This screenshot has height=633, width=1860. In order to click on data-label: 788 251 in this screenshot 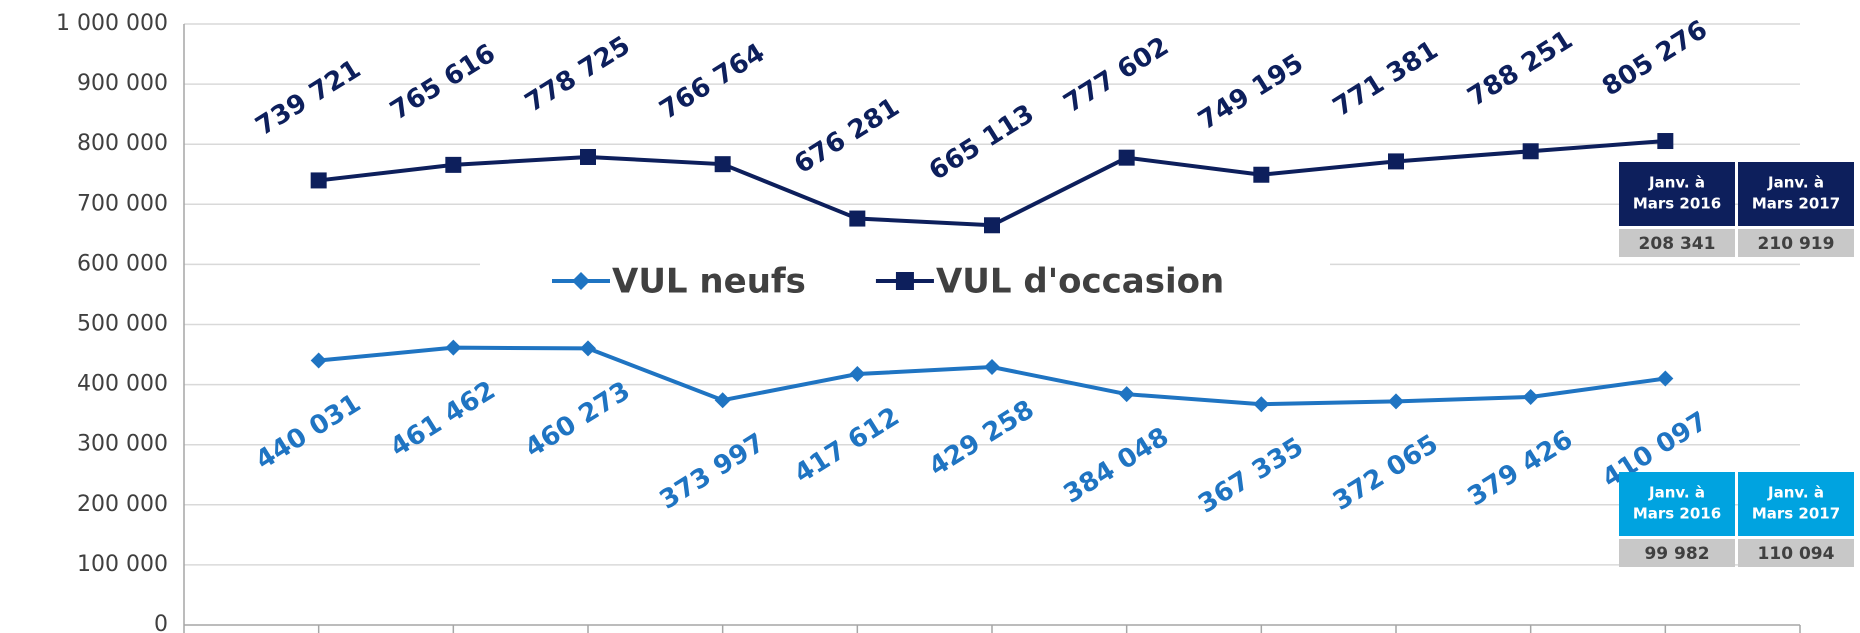, I will do `click(1521, 69)`.